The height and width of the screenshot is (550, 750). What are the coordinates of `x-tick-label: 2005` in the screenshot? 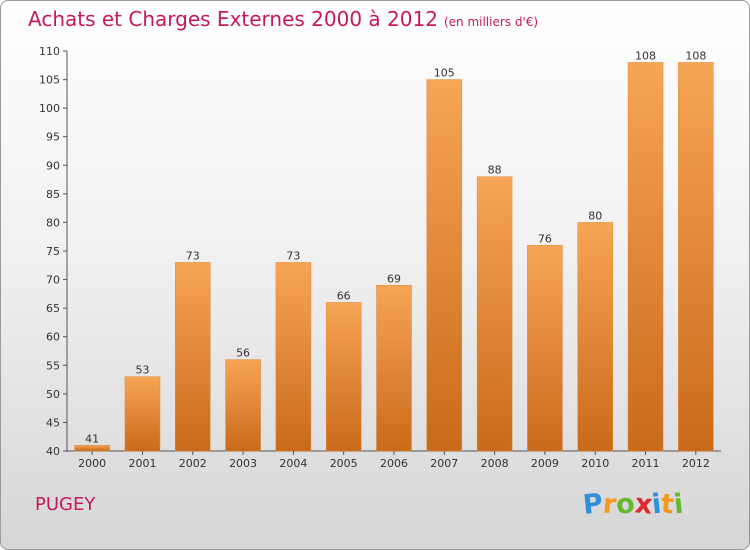 It's located at (344, 463).